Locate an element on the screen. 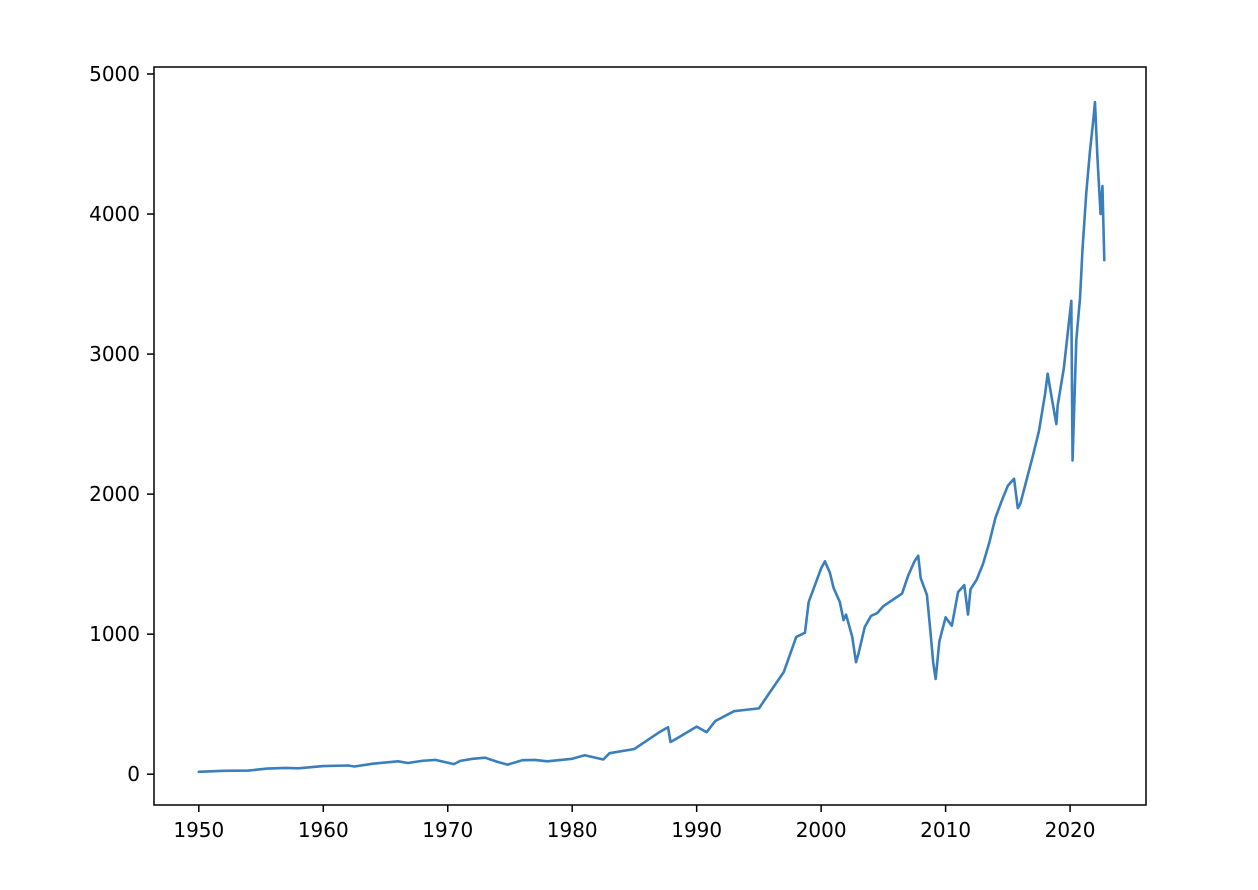 The height and width of the screenshot is (890, 1258). y-tick-label: 1000 is located at coordinates (114, 634).